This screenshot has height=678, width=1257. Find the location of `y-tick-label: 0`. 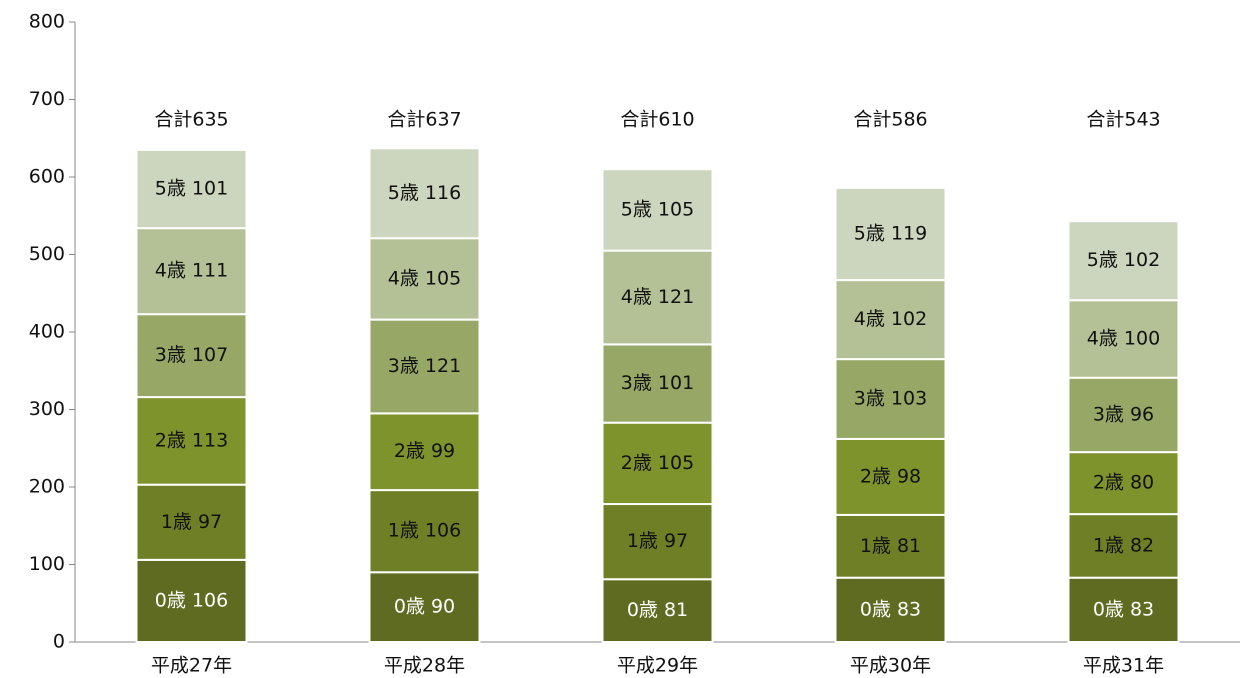

y-tick-label: 0 is located at coordinates (59, 642).